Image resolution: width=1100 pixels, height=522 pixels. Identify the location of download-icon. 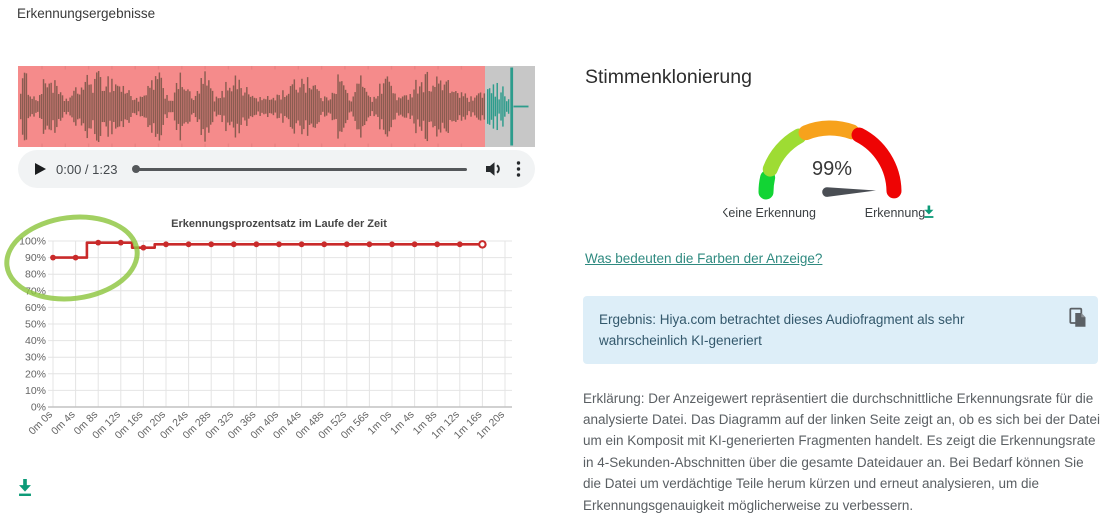
(25, 487).